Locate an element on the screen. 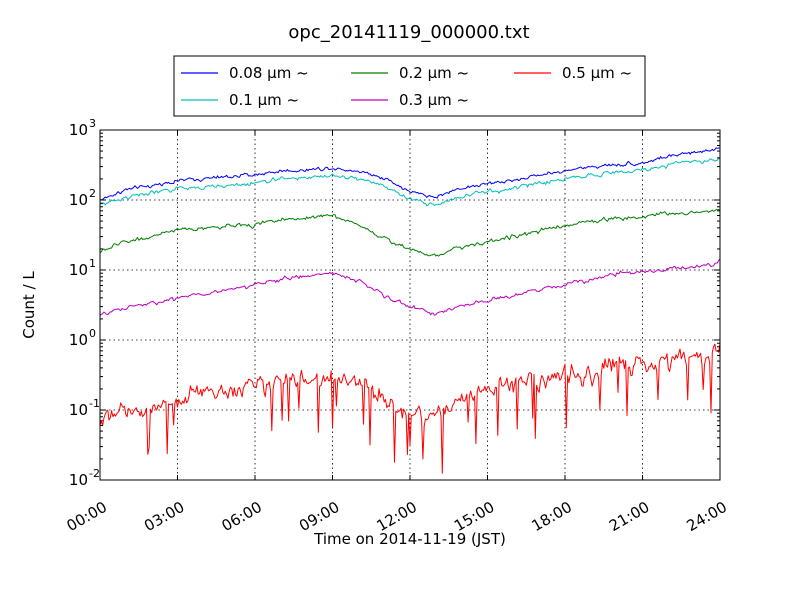  y-tick-label-exp: -2 is located at coordinates (94, 473).